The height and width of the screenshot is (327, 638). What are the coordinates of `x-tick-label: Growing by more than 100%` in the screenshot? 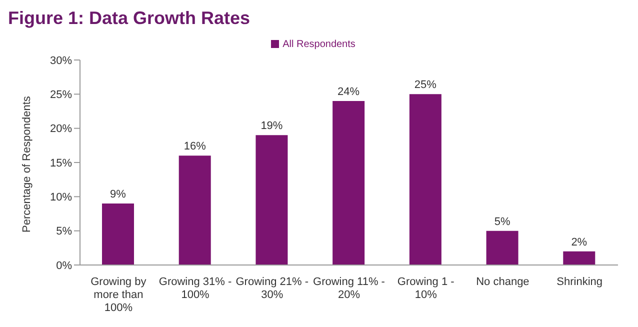 It's located at (118, 295).